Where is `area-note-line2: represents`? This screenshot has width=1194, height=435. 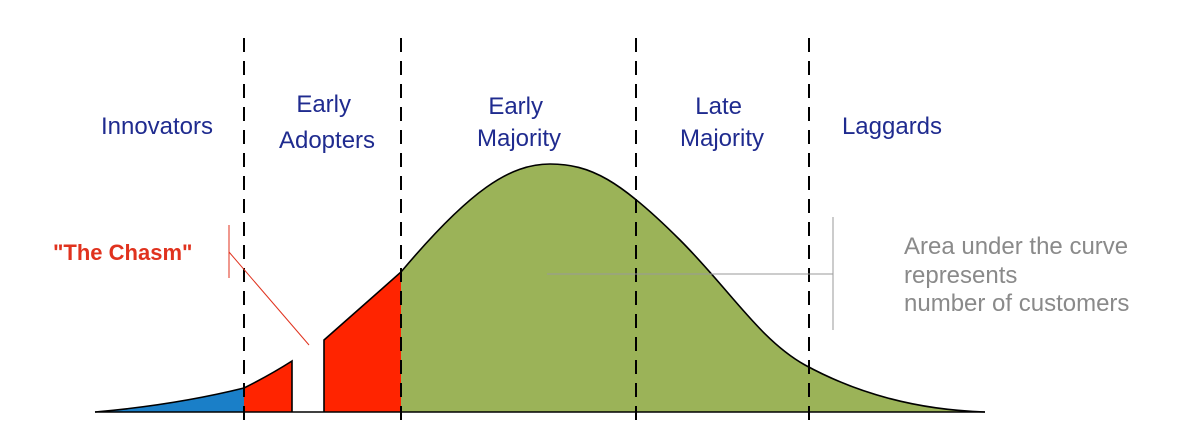 area-note-line2: represents is located at coordinates (960, 275).